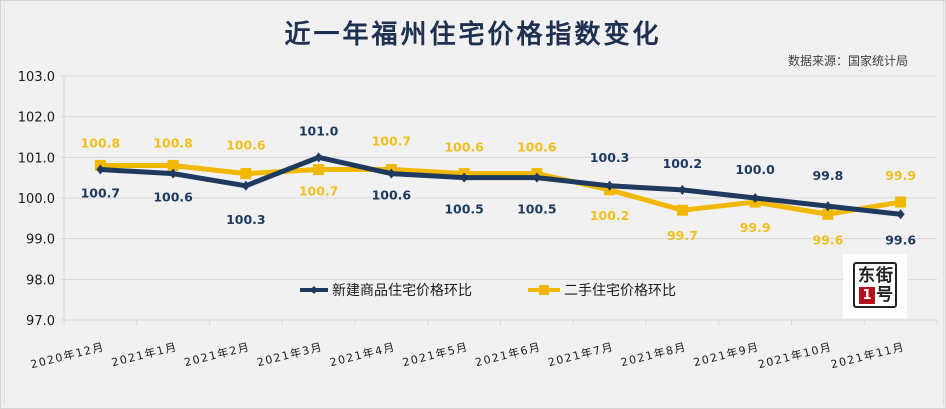  I want to click on x-tick-label: 2021年1月, so click(144, 354).